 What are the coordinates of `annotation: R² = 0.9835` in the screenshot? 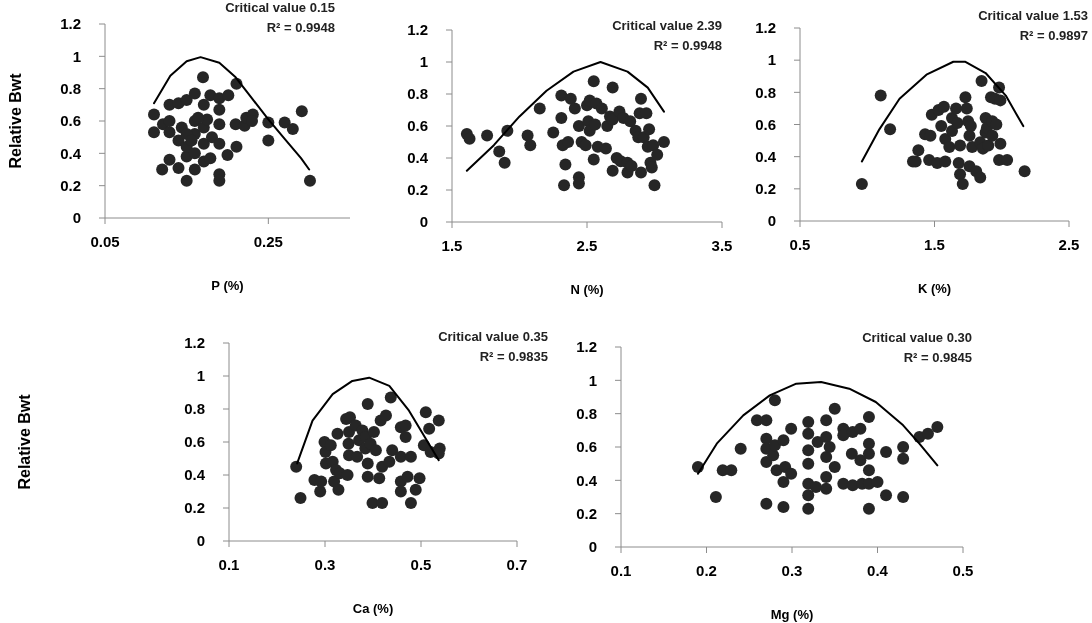 It's located at (513, 357).